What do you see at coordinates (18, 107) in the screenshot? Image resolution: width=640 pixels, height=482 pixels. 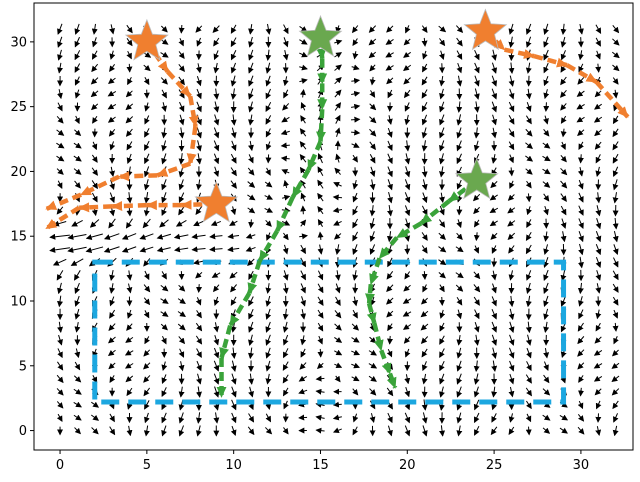 I see `y-tick-label: 25` at bounding box center [18, 107].